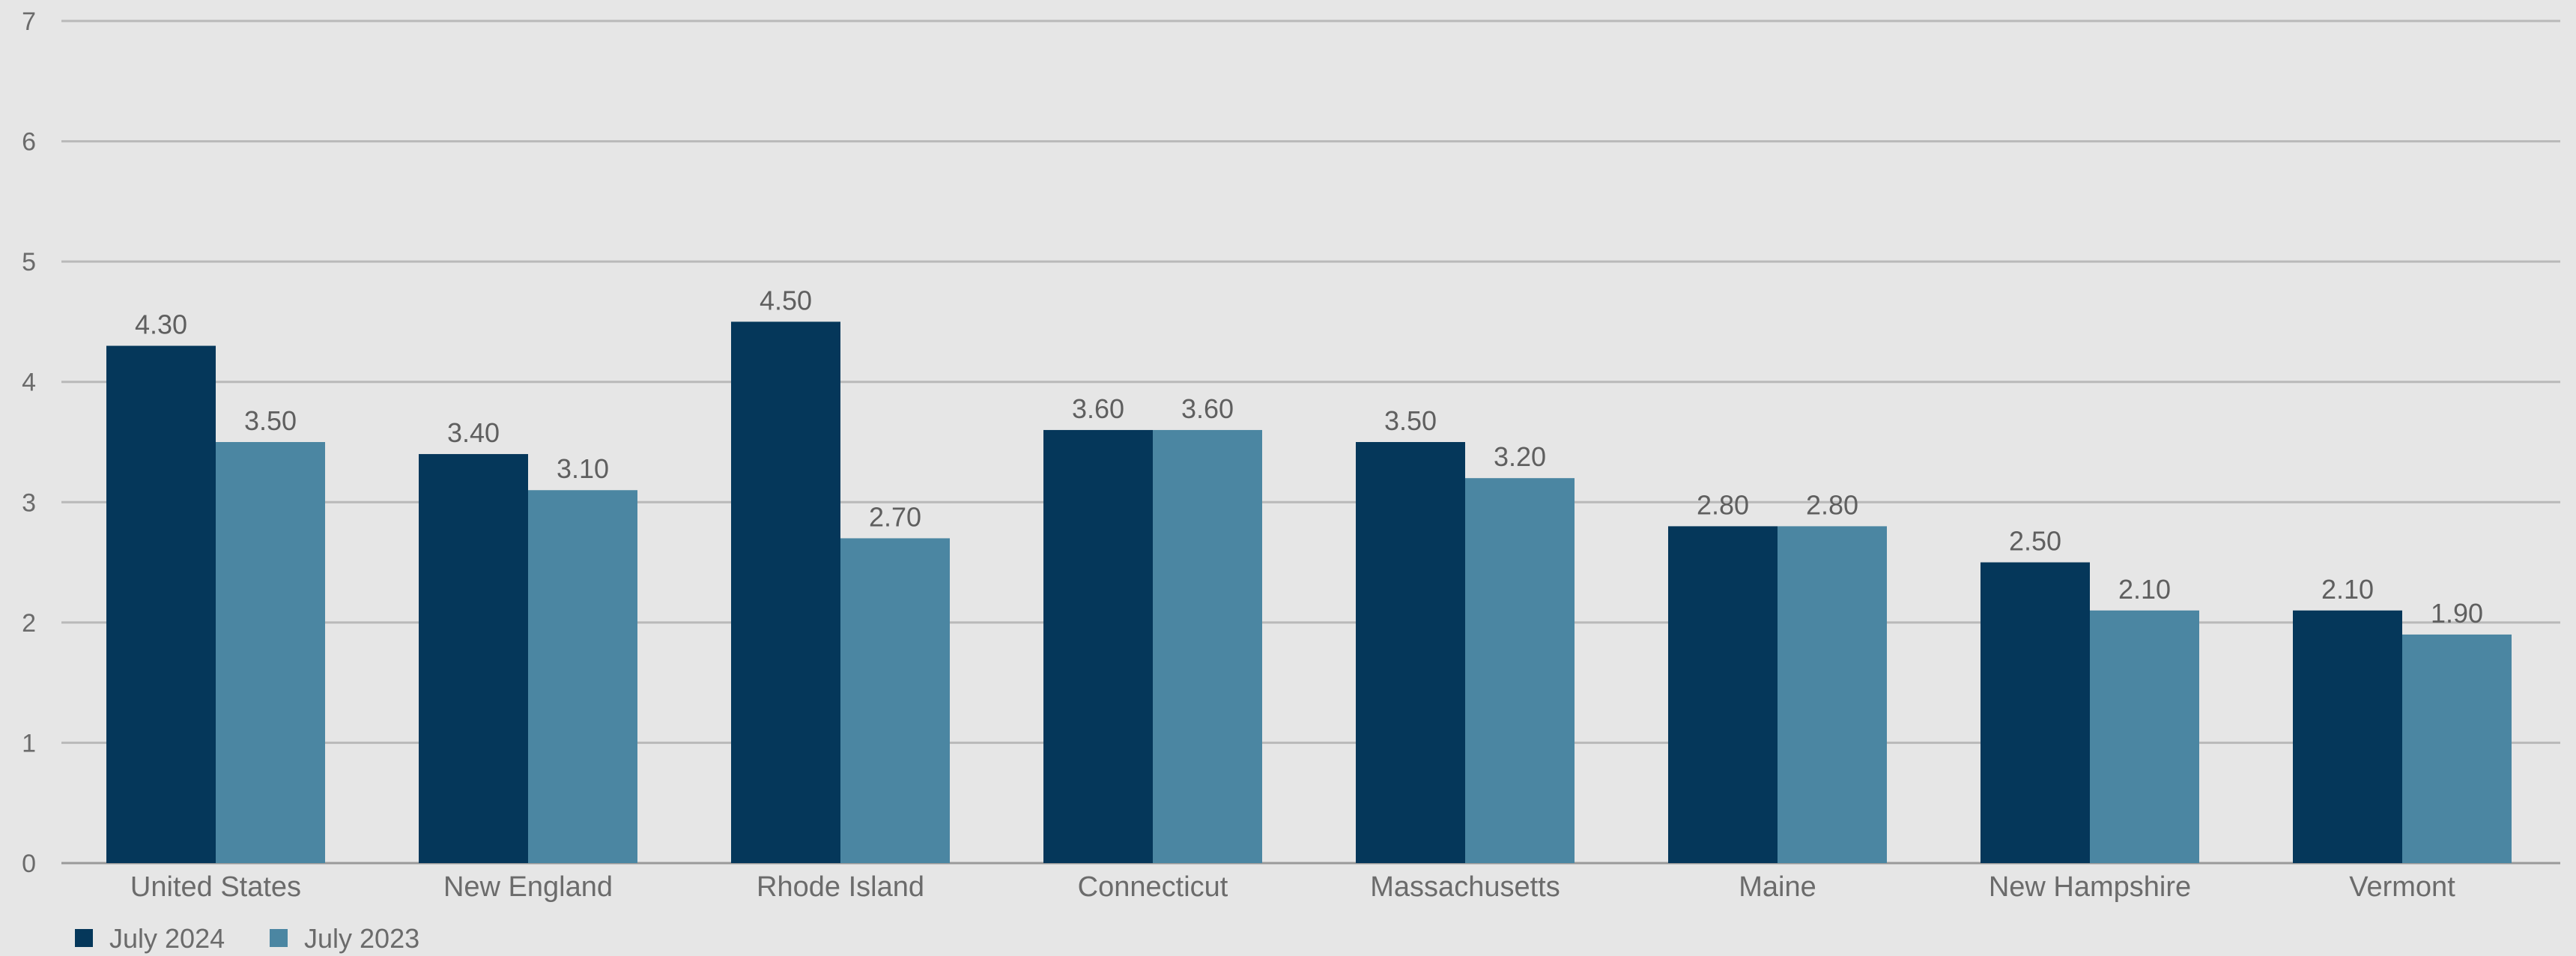  Describe the element at coordinates (29, 864) in the screenshot. I see `y-tick-label-0: 0` at that location.